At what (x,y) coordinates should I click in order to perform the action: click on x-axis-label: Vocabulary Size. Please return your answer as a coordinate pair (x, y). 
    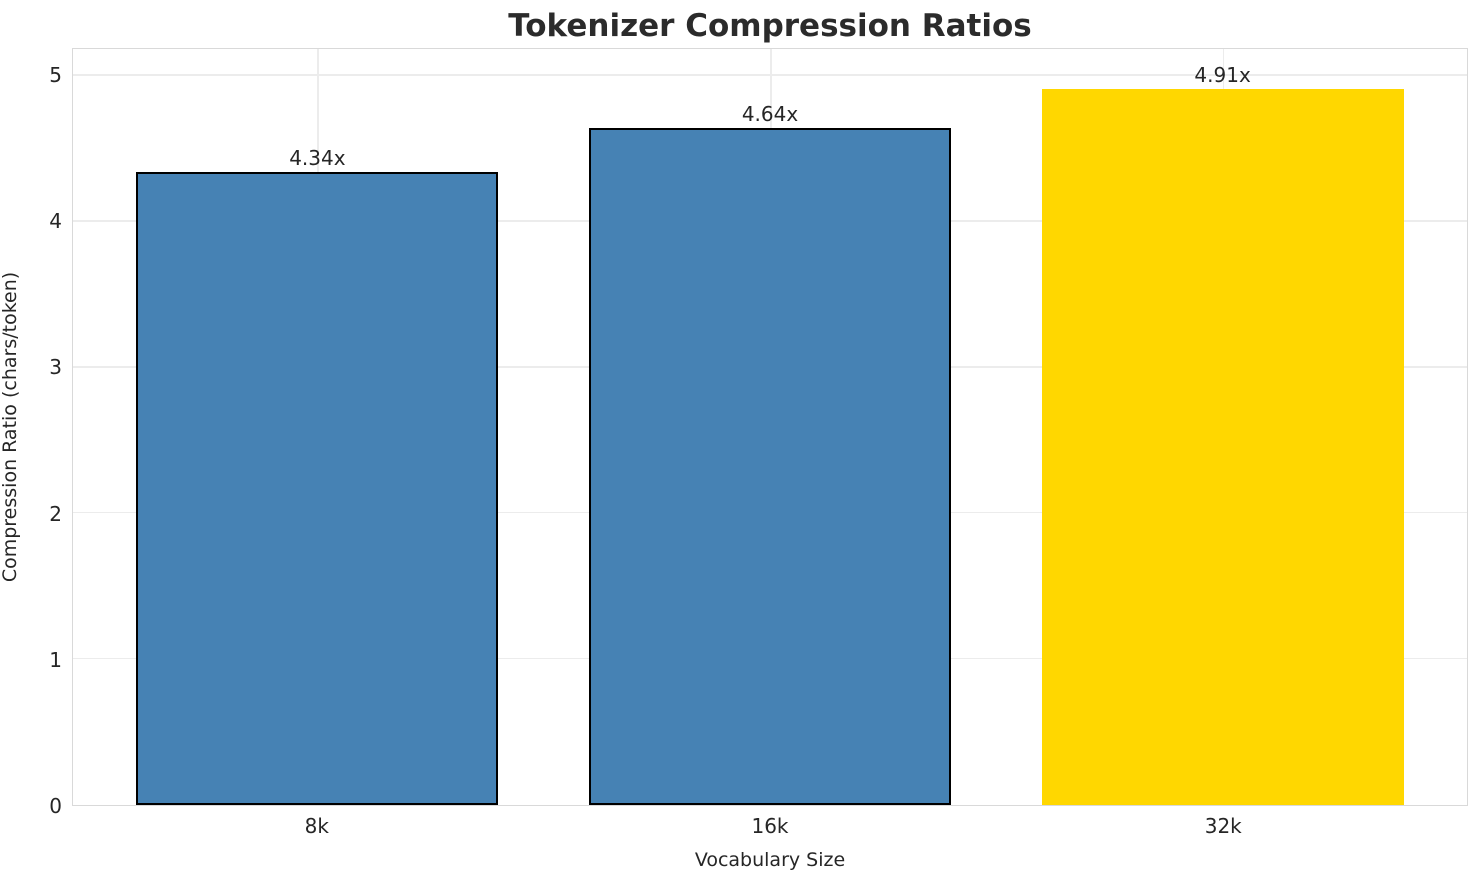
    Looking at the image, I should click on (770, 860).